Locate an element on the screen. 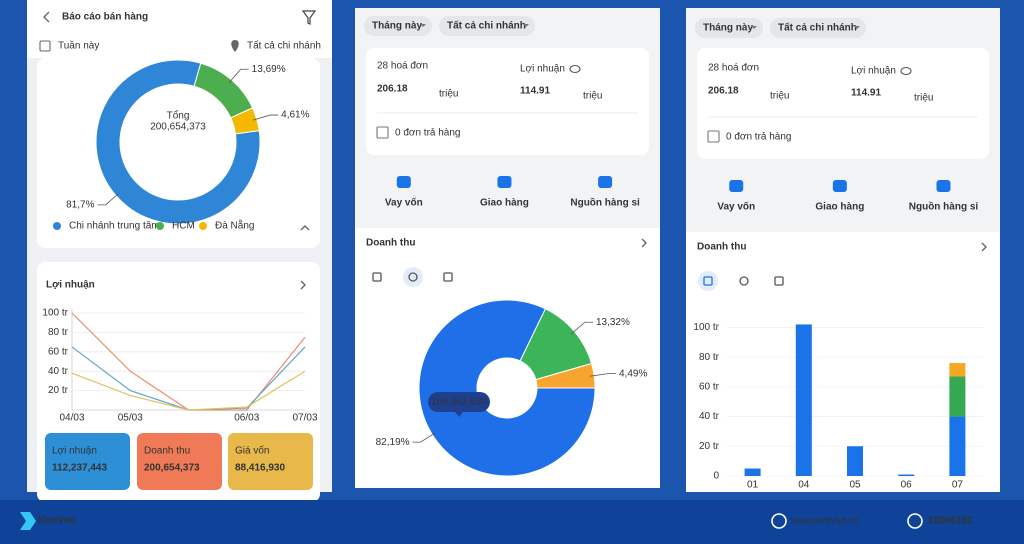 The height and width of the screenshot is (544, 1024). branch: Tất cả chi nhánh is located at coordinates (284, 46).